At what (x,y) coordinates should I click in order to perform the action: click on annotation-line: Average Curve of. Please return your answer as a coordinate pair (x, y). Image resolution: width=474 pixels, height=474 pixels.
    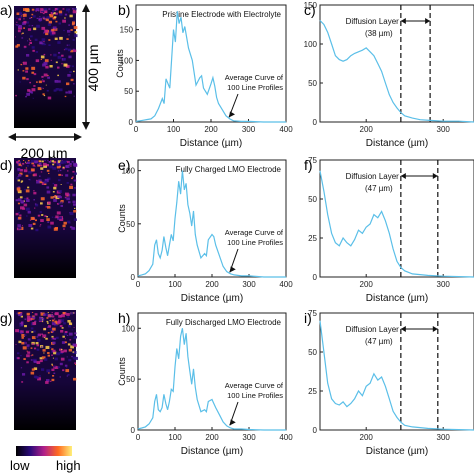
    Looking at the image, I should click on (254, 232).